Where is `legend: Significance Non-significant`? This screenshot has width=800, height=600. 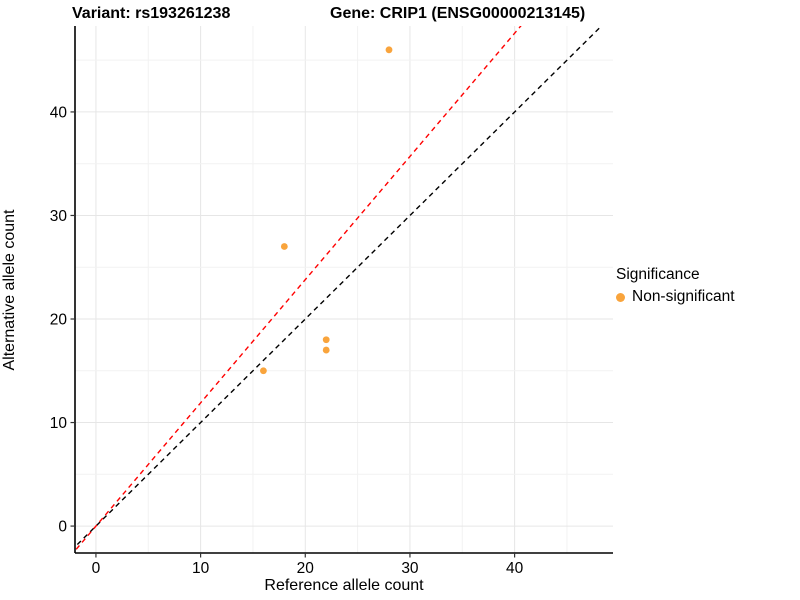
legend: Significance Non-significant is located at coordinates (675, 286).